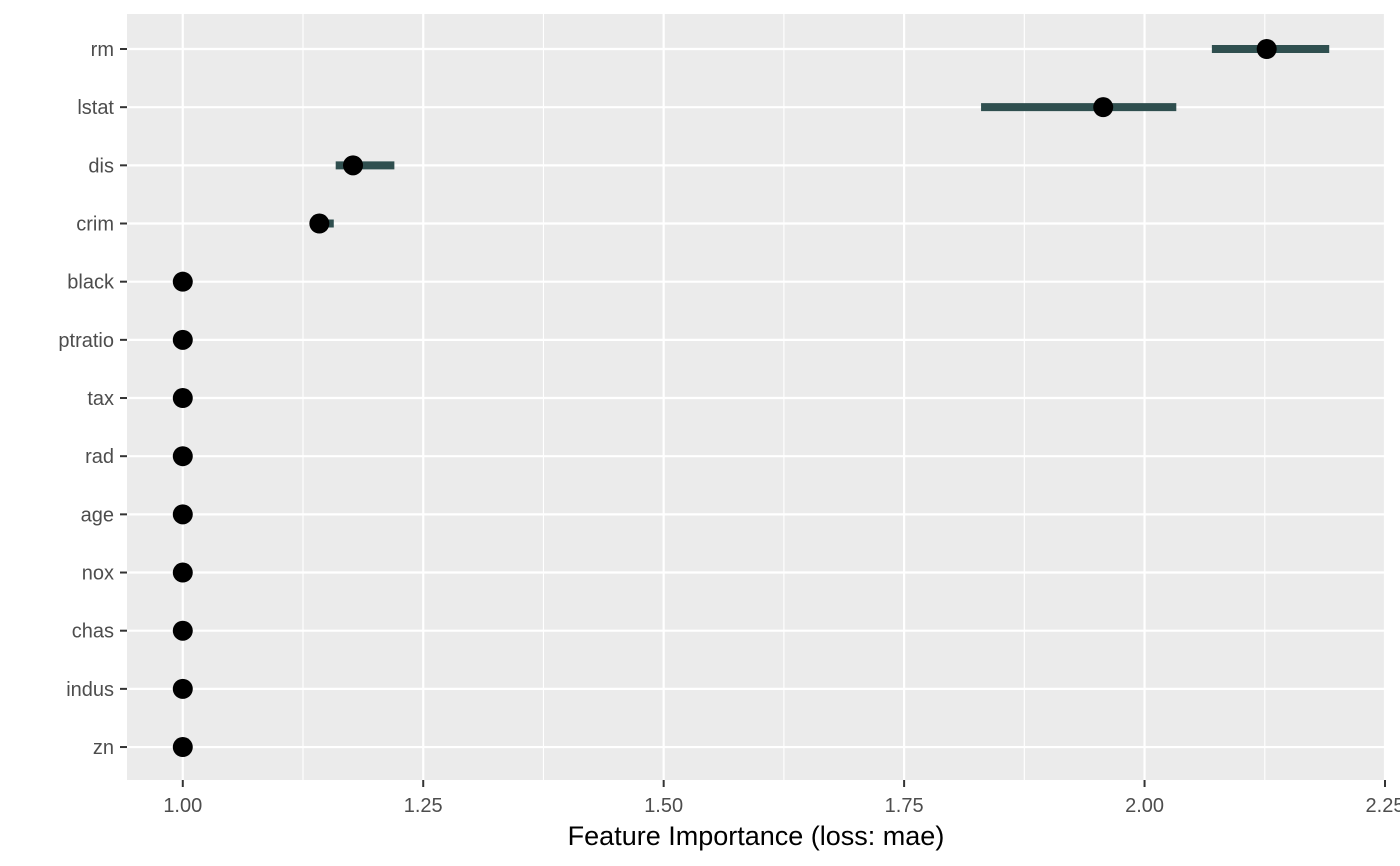 The width and height of the screenshot is (1400, 866). Describe the element at coordinates (101, 166) in the screenshot. I see `y-tick-label: dis` at that location.